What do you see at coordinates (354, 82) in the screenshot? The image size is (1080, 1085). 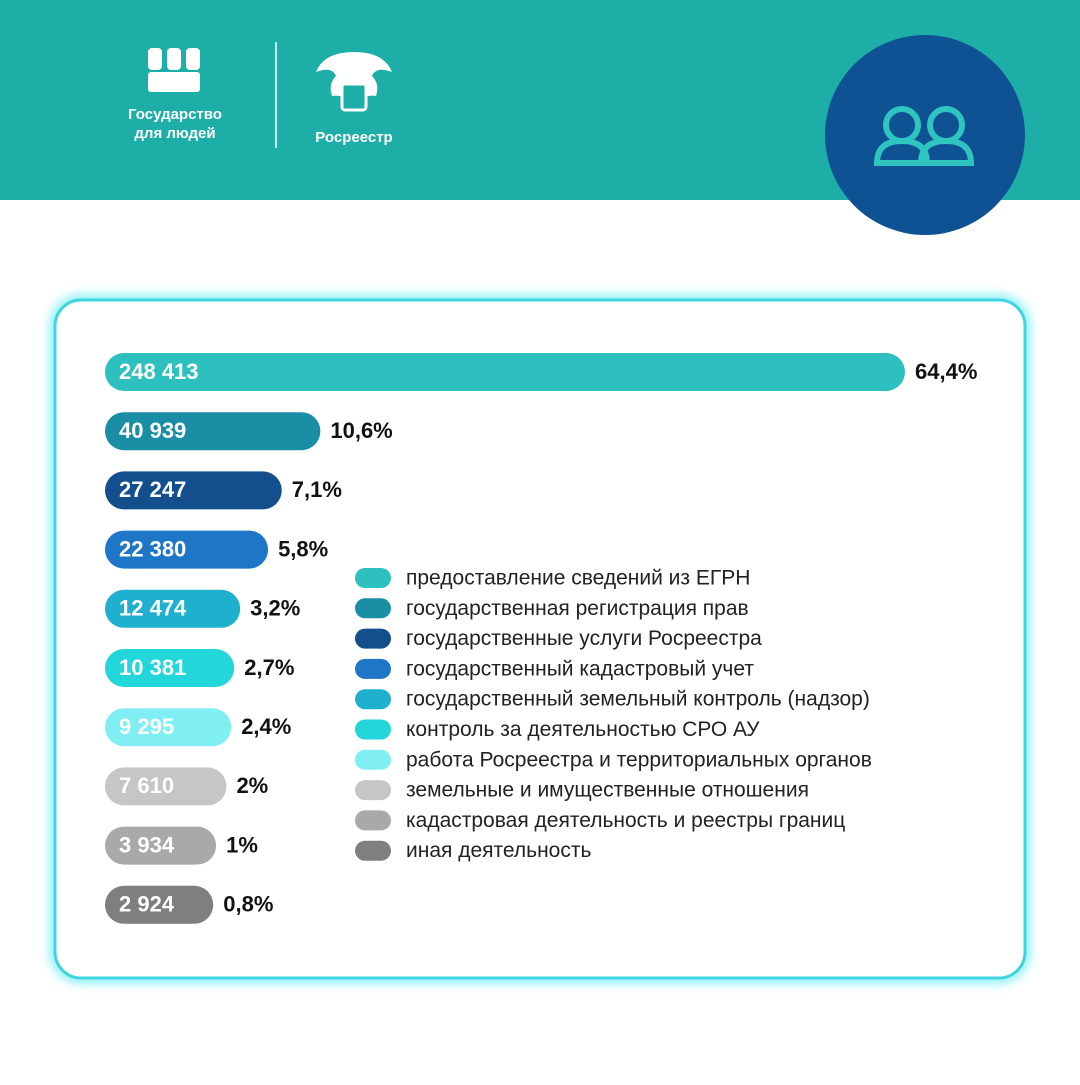 I see `agency-emblem` at bounding box center [354, 82].